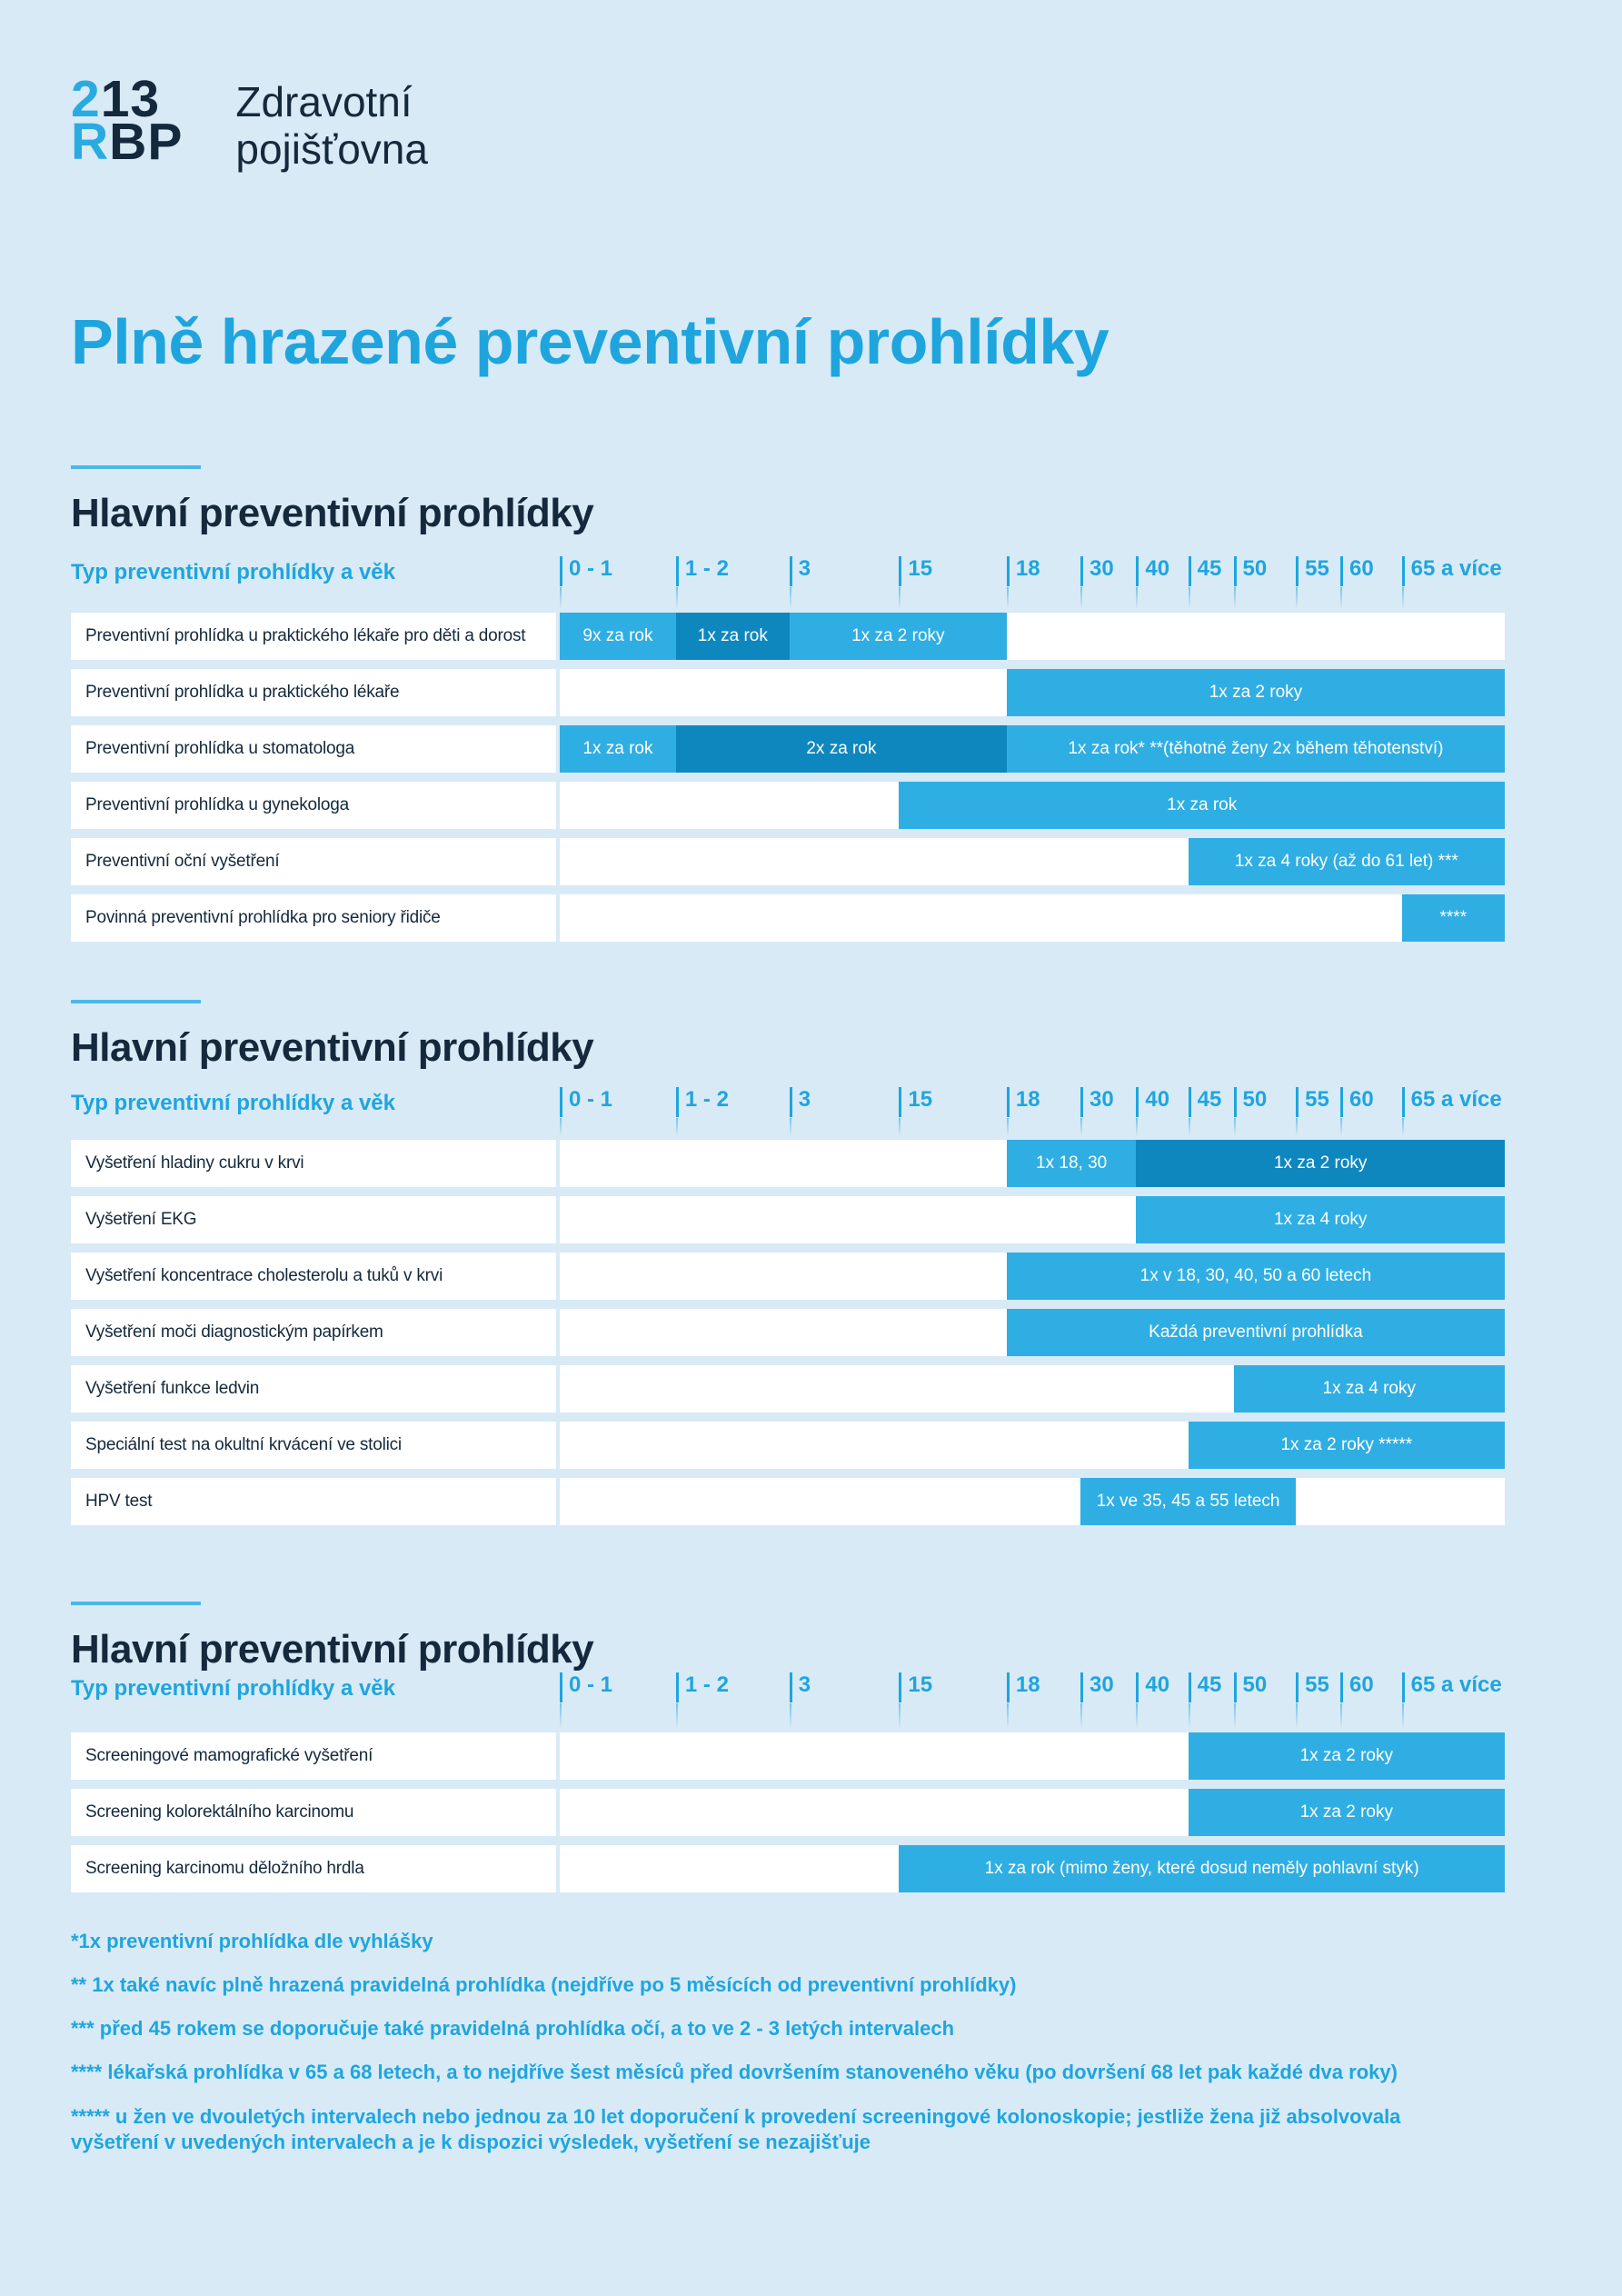 The image size is (1622, 2296). What do you see at coordinates (1451, 1687) in the screenshot?
I see `age-tick: 65 a více` at bounding box center [1451, 1687].